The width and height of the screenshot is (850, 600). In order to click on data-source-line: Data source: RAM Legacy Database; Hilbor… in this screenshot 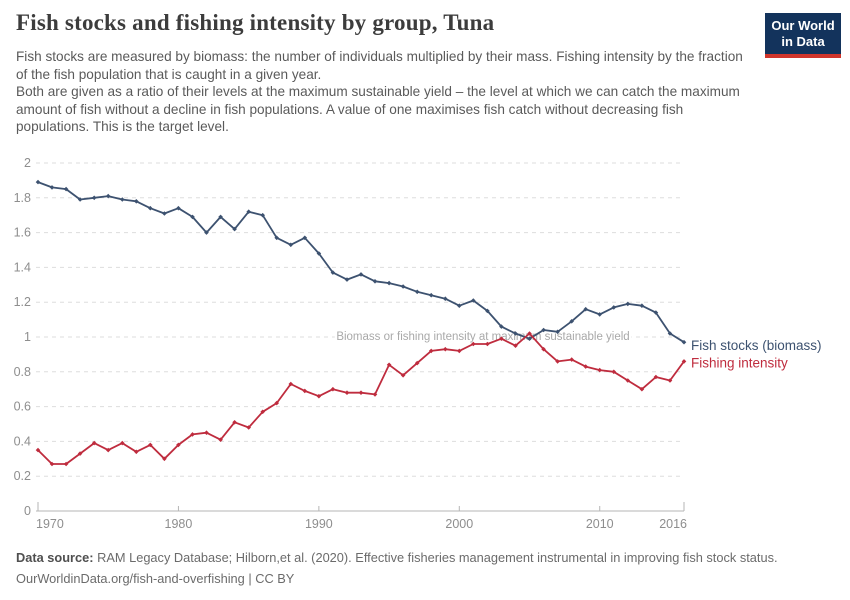, I will do `click(397, 557)`.